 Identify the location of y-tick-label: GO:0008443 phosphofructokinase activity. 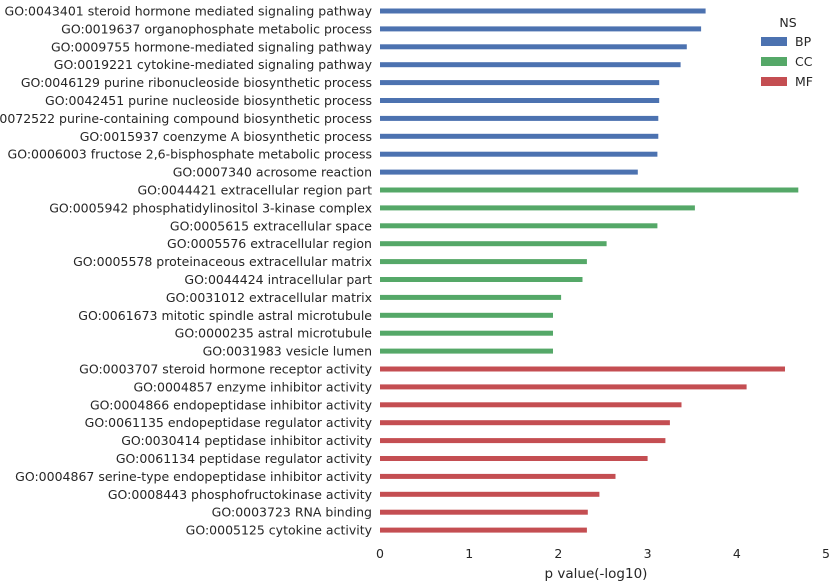
(240, 494).